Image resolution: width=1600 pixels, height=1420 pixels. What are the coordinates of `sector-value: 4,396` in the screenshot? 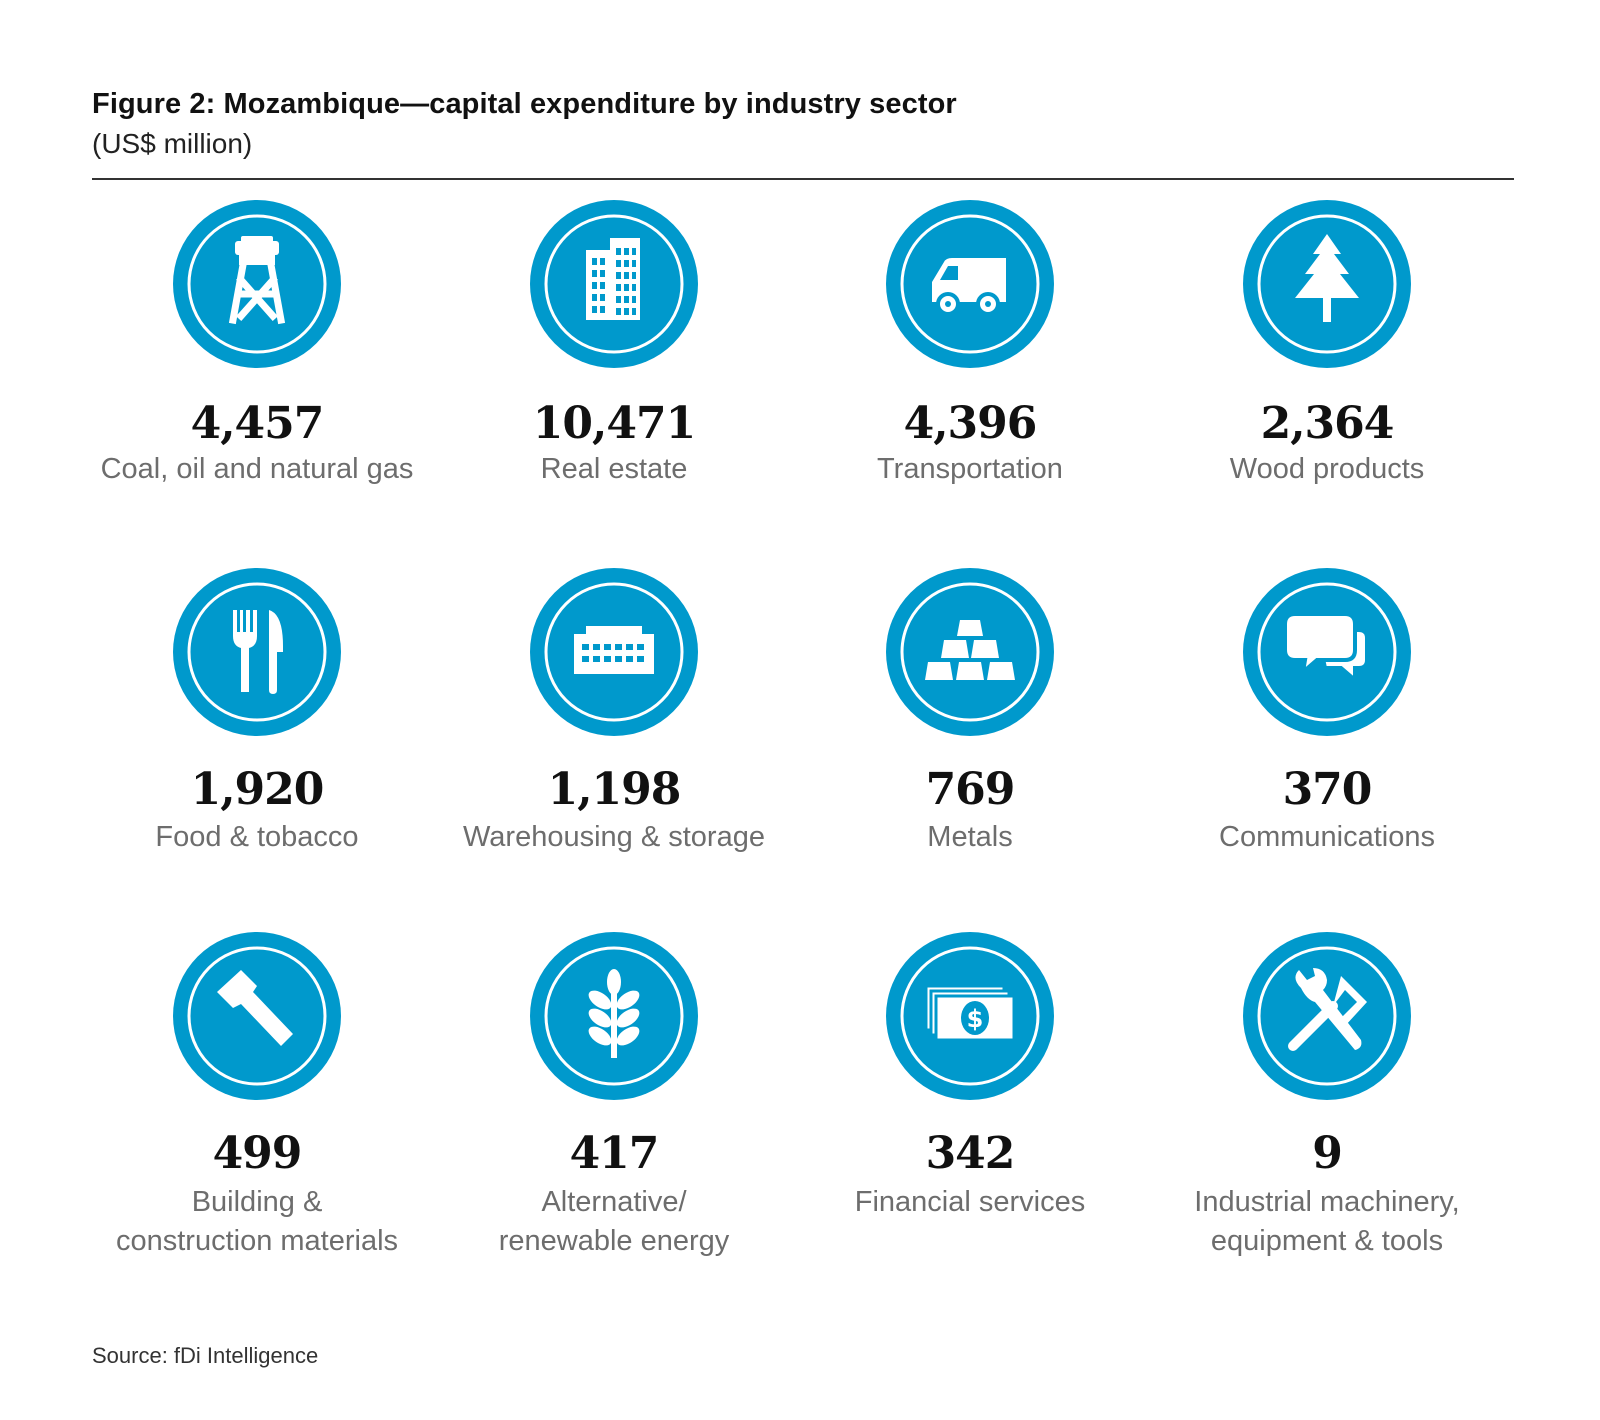 It's located at (970, 423).